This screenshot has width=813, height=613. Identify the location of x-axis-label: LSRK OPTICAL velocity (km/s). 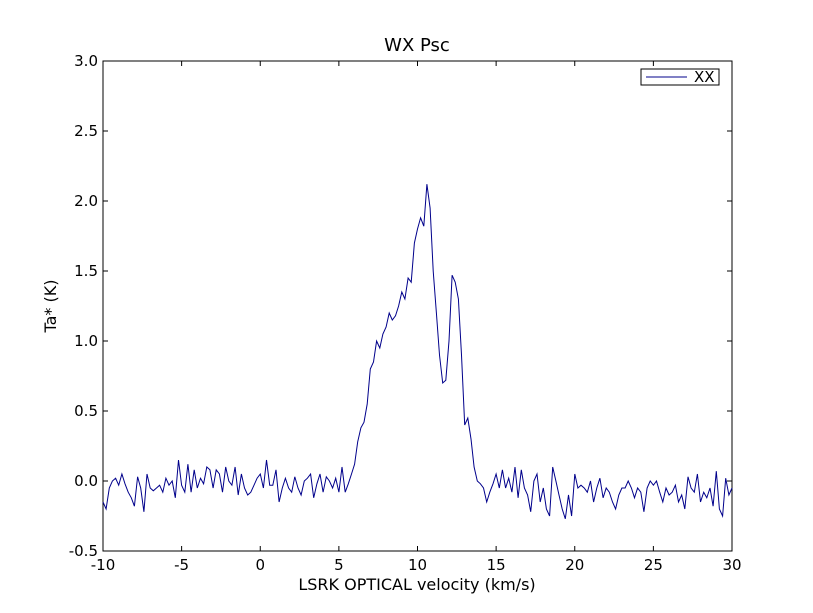
(416, 584).